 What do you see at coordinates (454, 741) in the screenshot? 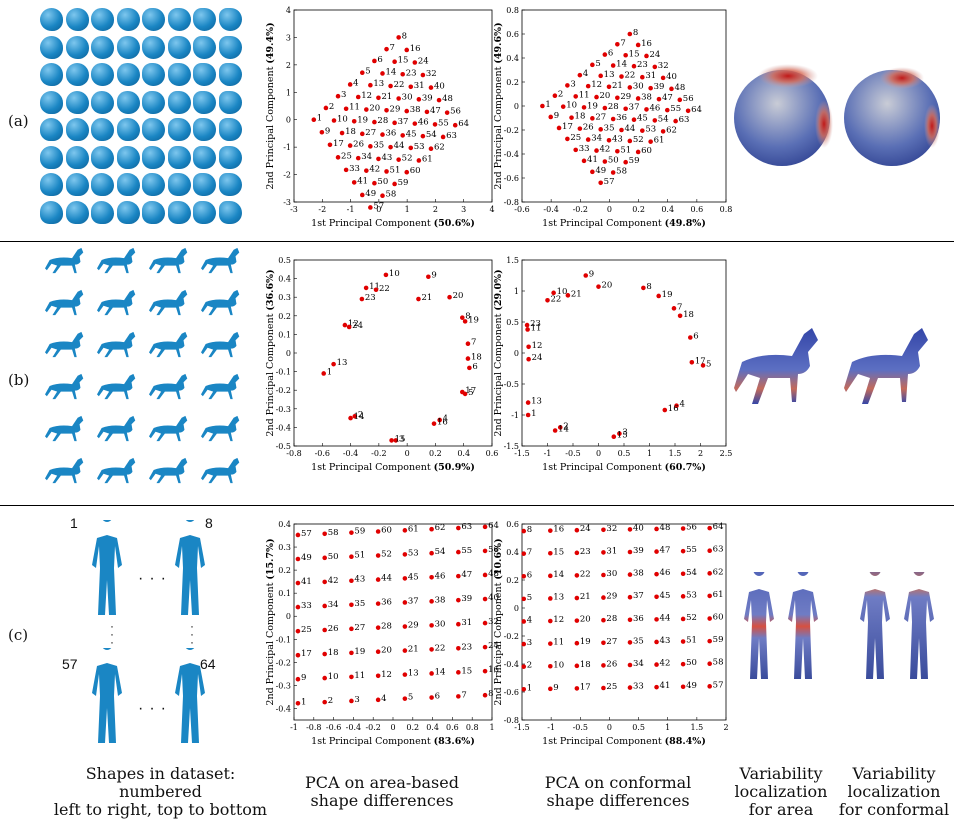
I see `x-axis-percent: (83.6%)` at bounding box center [454, 741].